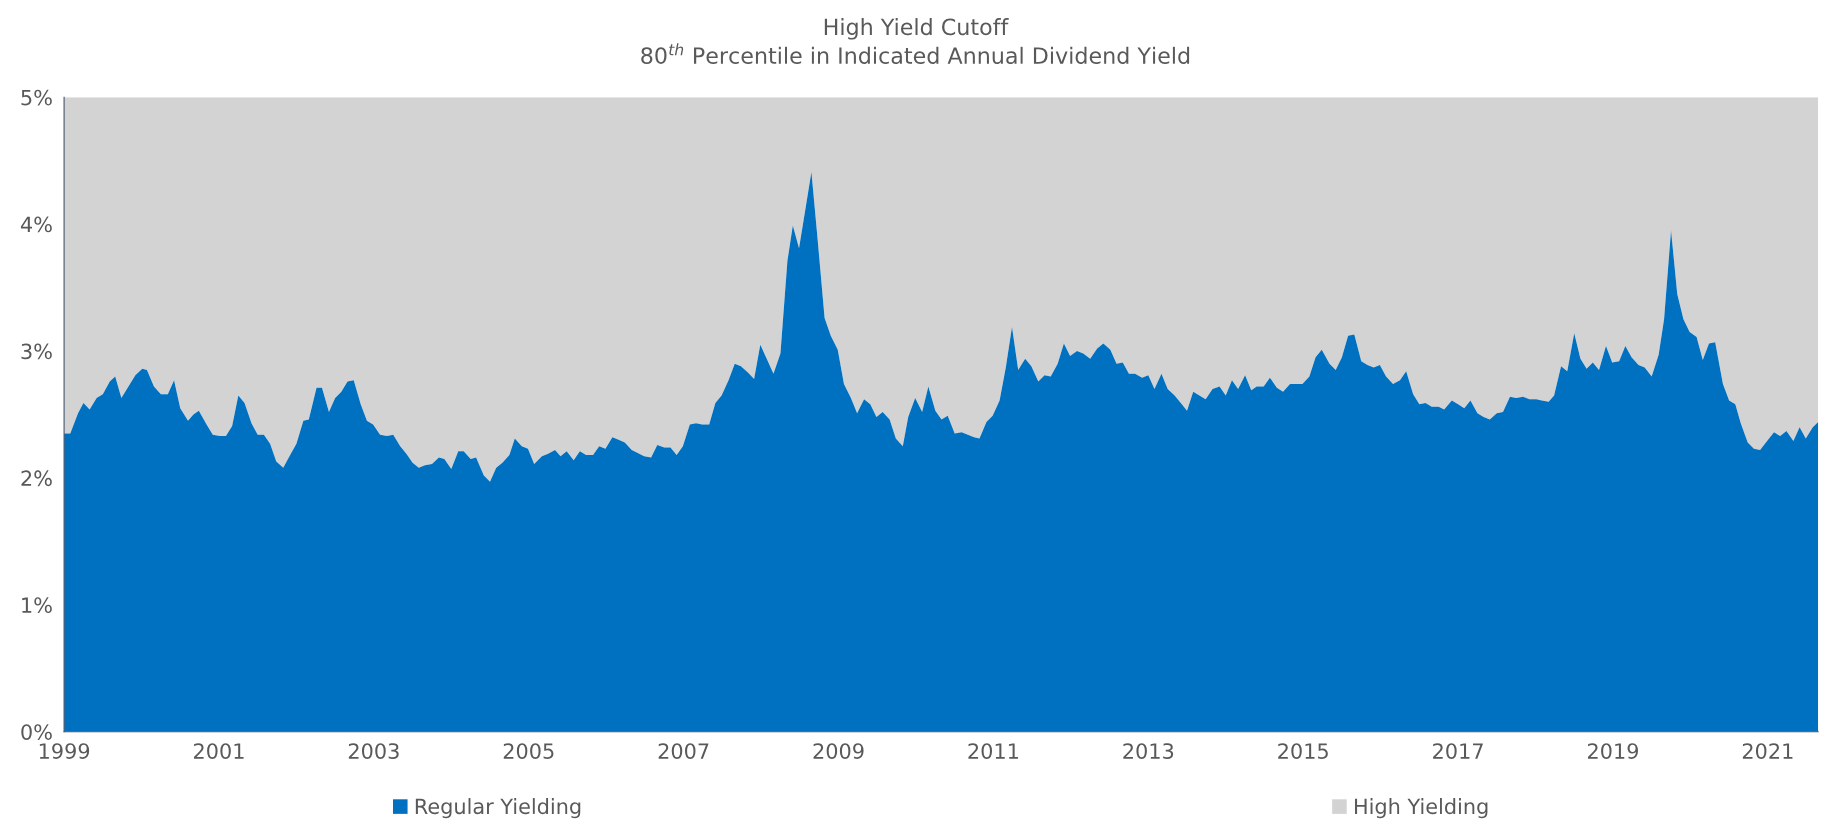 This screenshot has height=824, width=1831. What do you see at coordinates (373, 751) in the screenshot?
I see `x-tick-label: 2003` at bounding box center [373, 751].